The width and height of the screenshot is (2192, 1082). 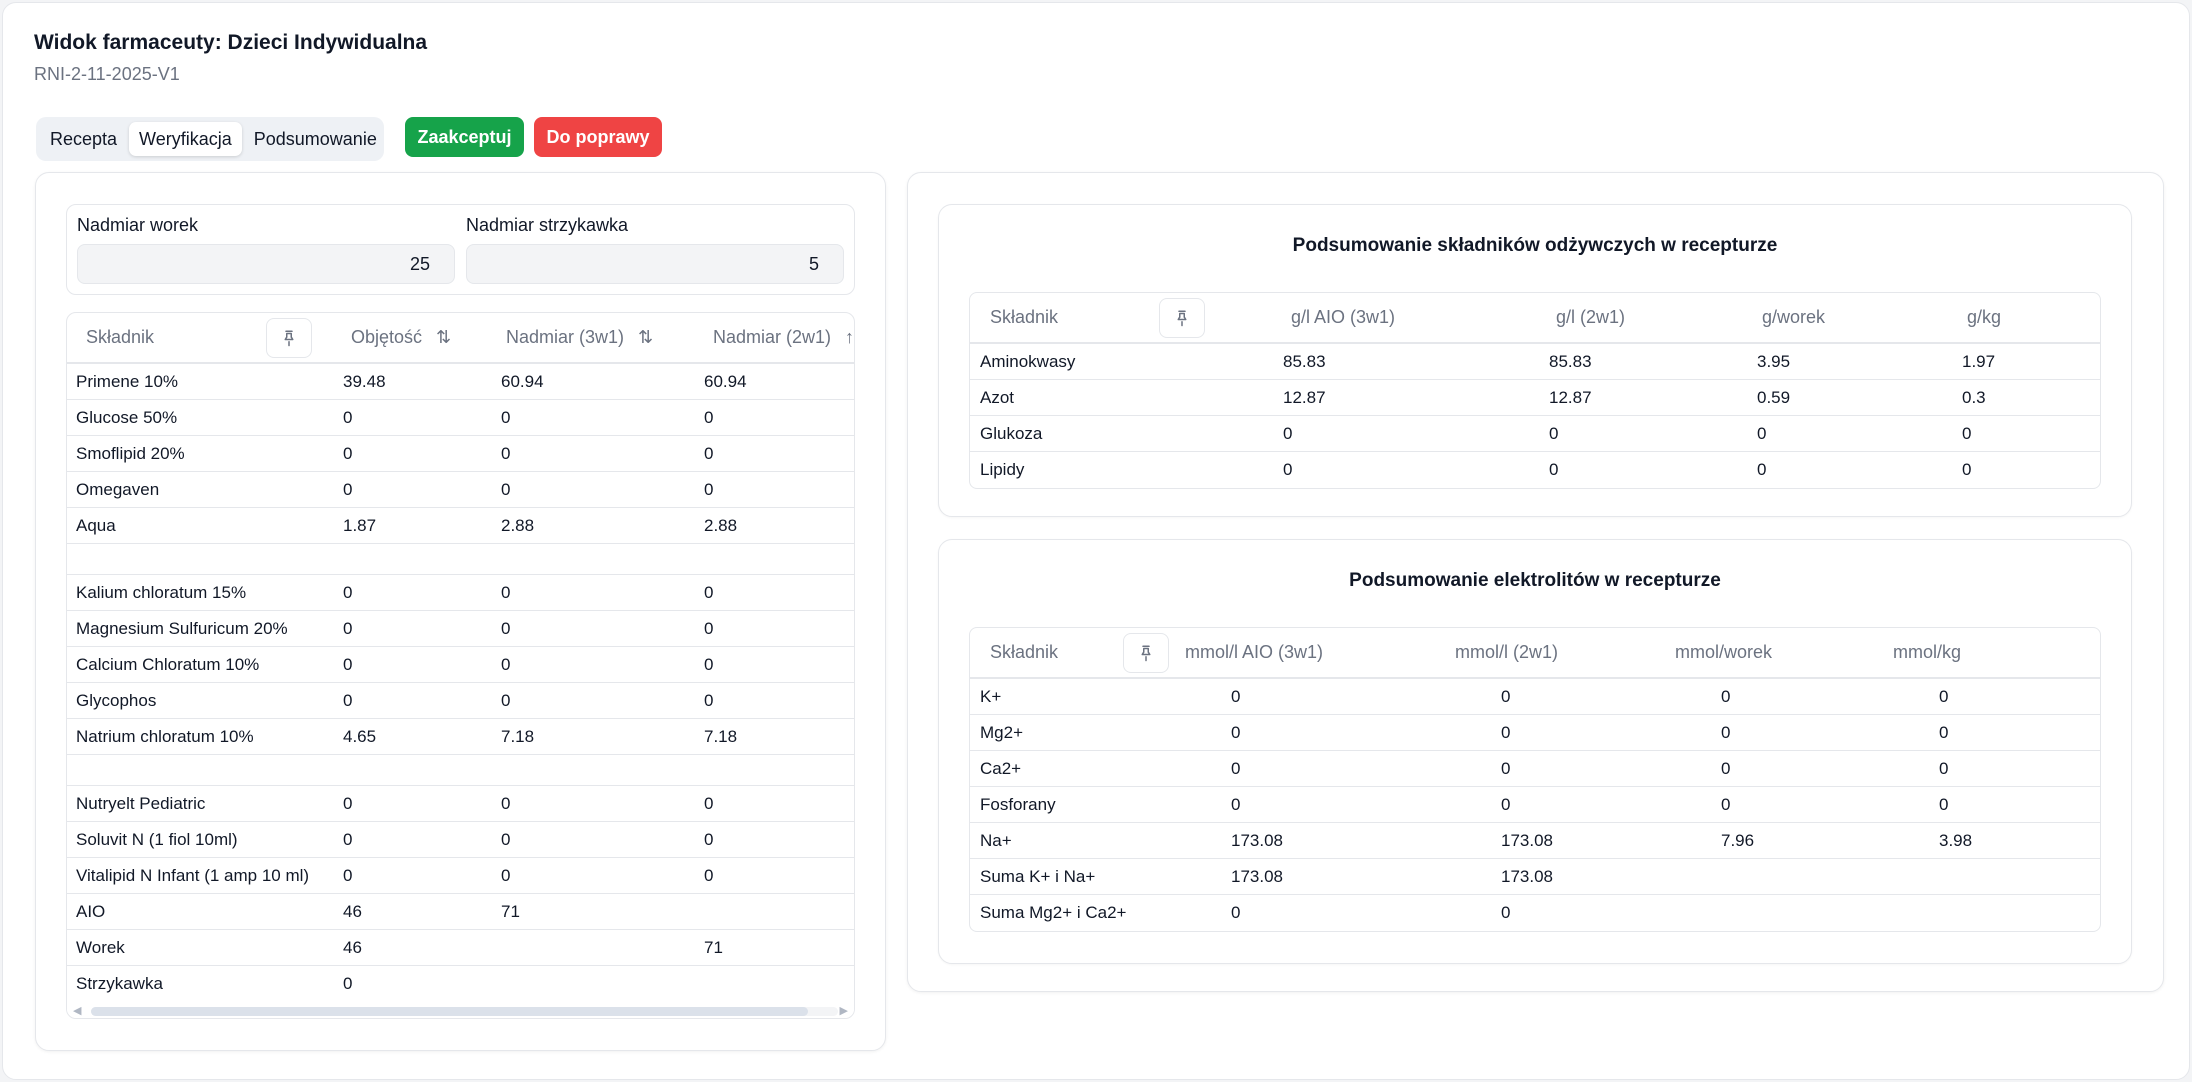 I want to click on scroll-left-icon: ◀, so click(x=77, y=1011).